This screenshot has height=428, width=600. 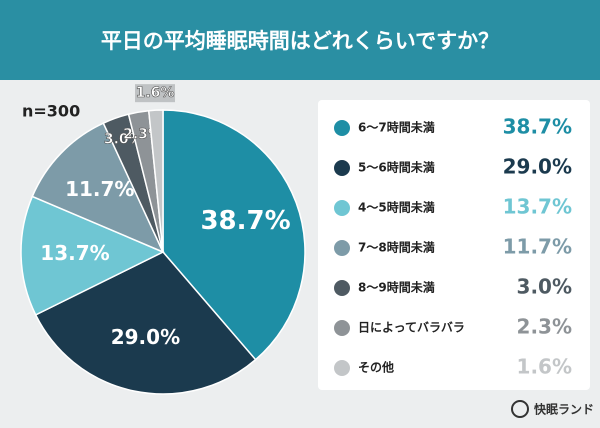 What do you see at coordinates (51, 111) in the screenshot?
I see `sample-size: n=300` at bounding box center [51, 111].